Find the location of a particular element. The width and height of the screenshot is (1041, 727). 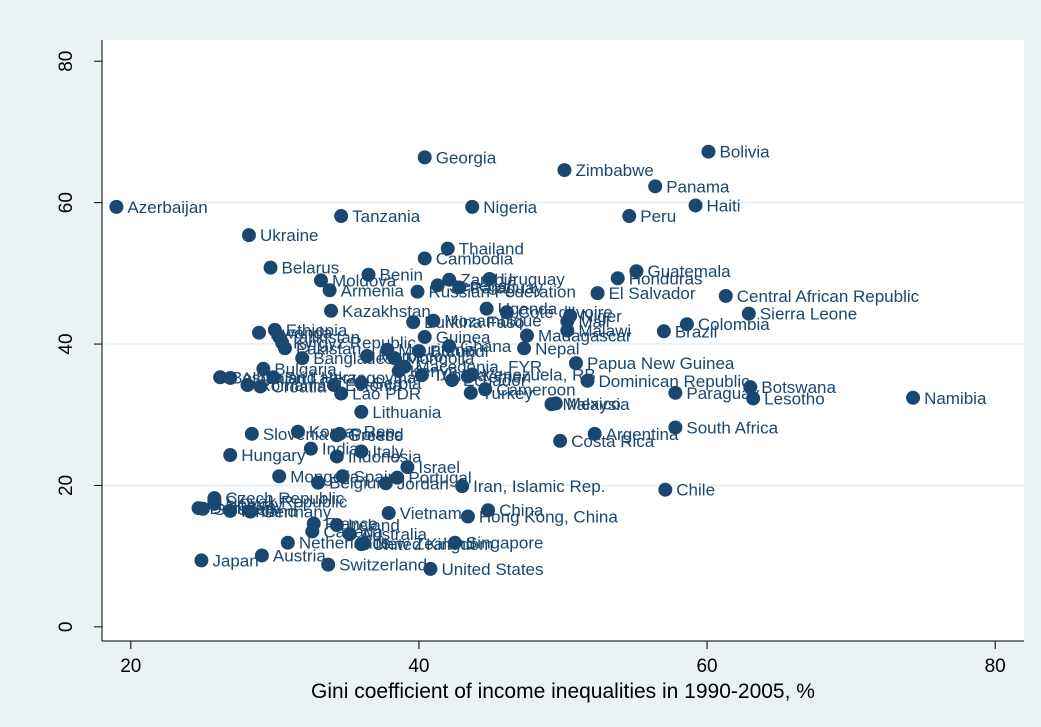

point-label: Austria is located at coordinates (299, 555).